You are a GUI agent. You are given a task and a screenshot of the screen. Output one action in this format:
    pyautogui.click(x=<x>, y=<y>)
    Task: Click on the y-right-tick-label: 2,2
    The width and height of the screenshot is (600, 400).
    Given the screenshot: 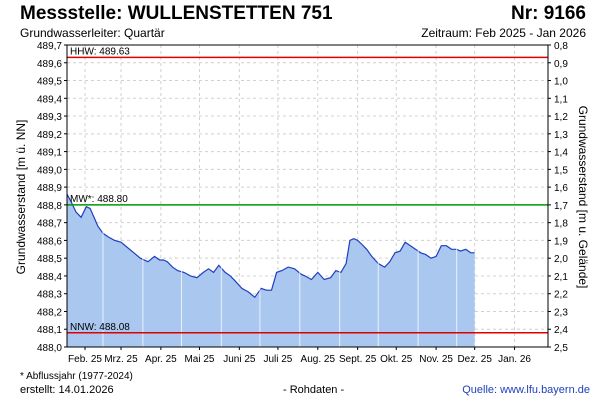 What is the action you would take?
    pyautogui.click(x=561, y=295)
    